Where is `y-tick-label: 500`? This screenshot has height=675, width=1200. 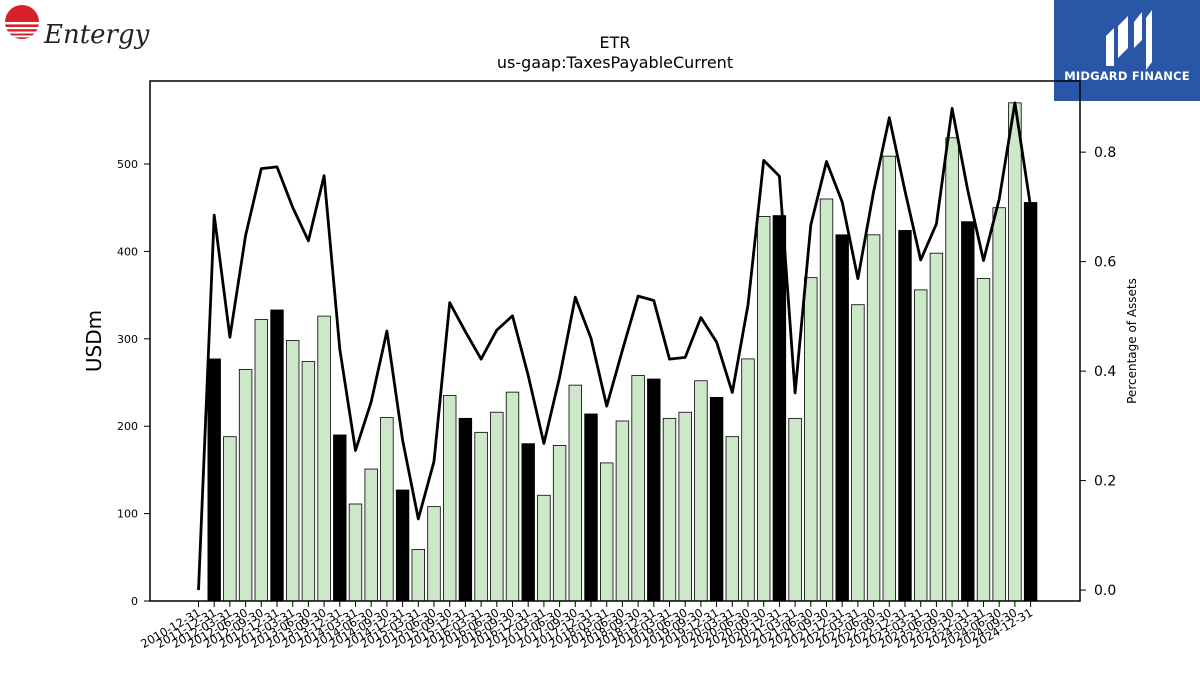
y-tick-label: 500 is located at coordinates (127, 164).